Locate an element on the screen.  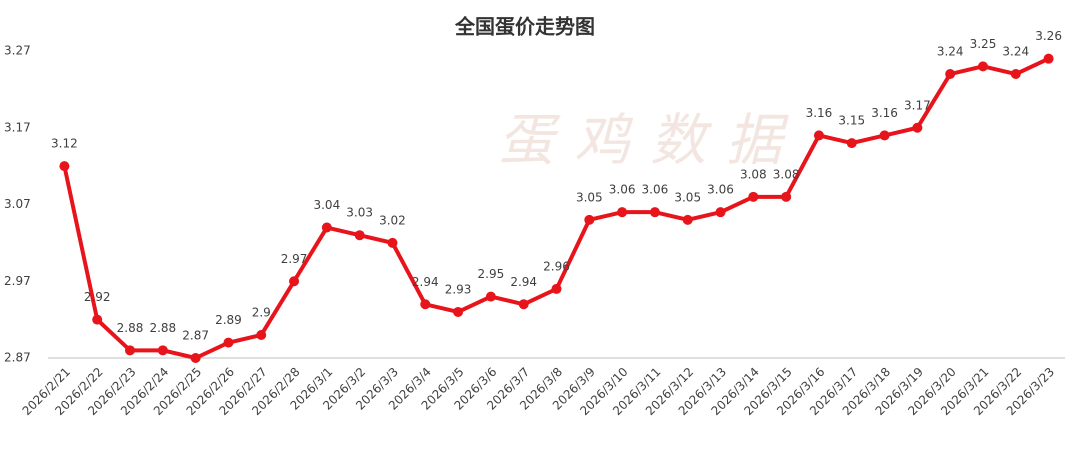
data-label: 2.9 is located at coordinates (261, 312).